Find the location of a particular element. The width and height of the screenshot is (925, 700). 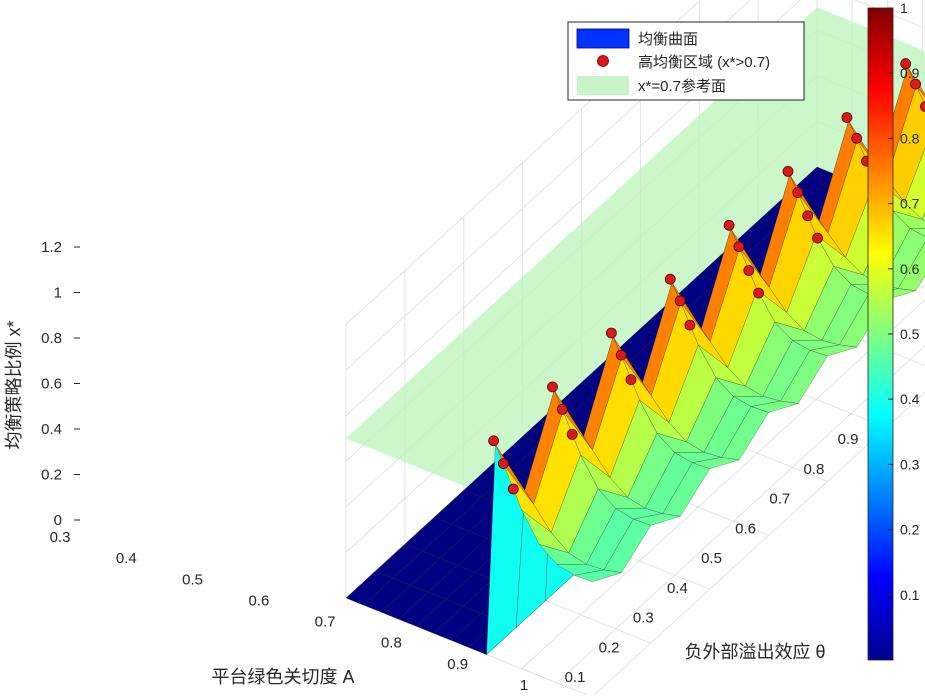

x-tick-label: 0.6 is located at coordinates (258, 600).